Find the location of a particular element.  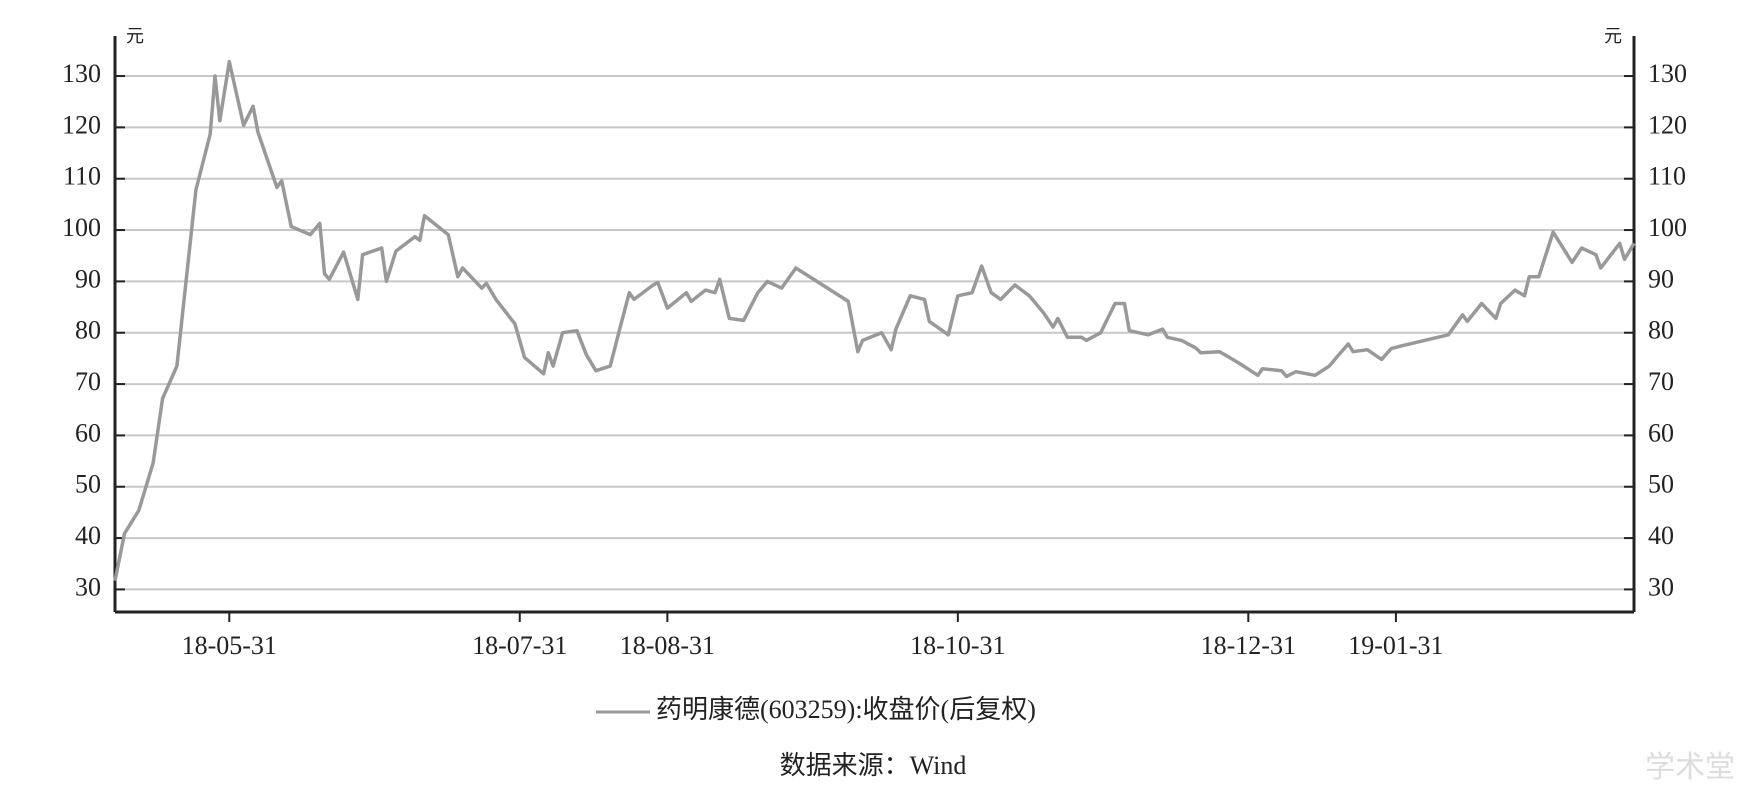

source-note: 数据来源：Wind is located at coordinates (873, 765).